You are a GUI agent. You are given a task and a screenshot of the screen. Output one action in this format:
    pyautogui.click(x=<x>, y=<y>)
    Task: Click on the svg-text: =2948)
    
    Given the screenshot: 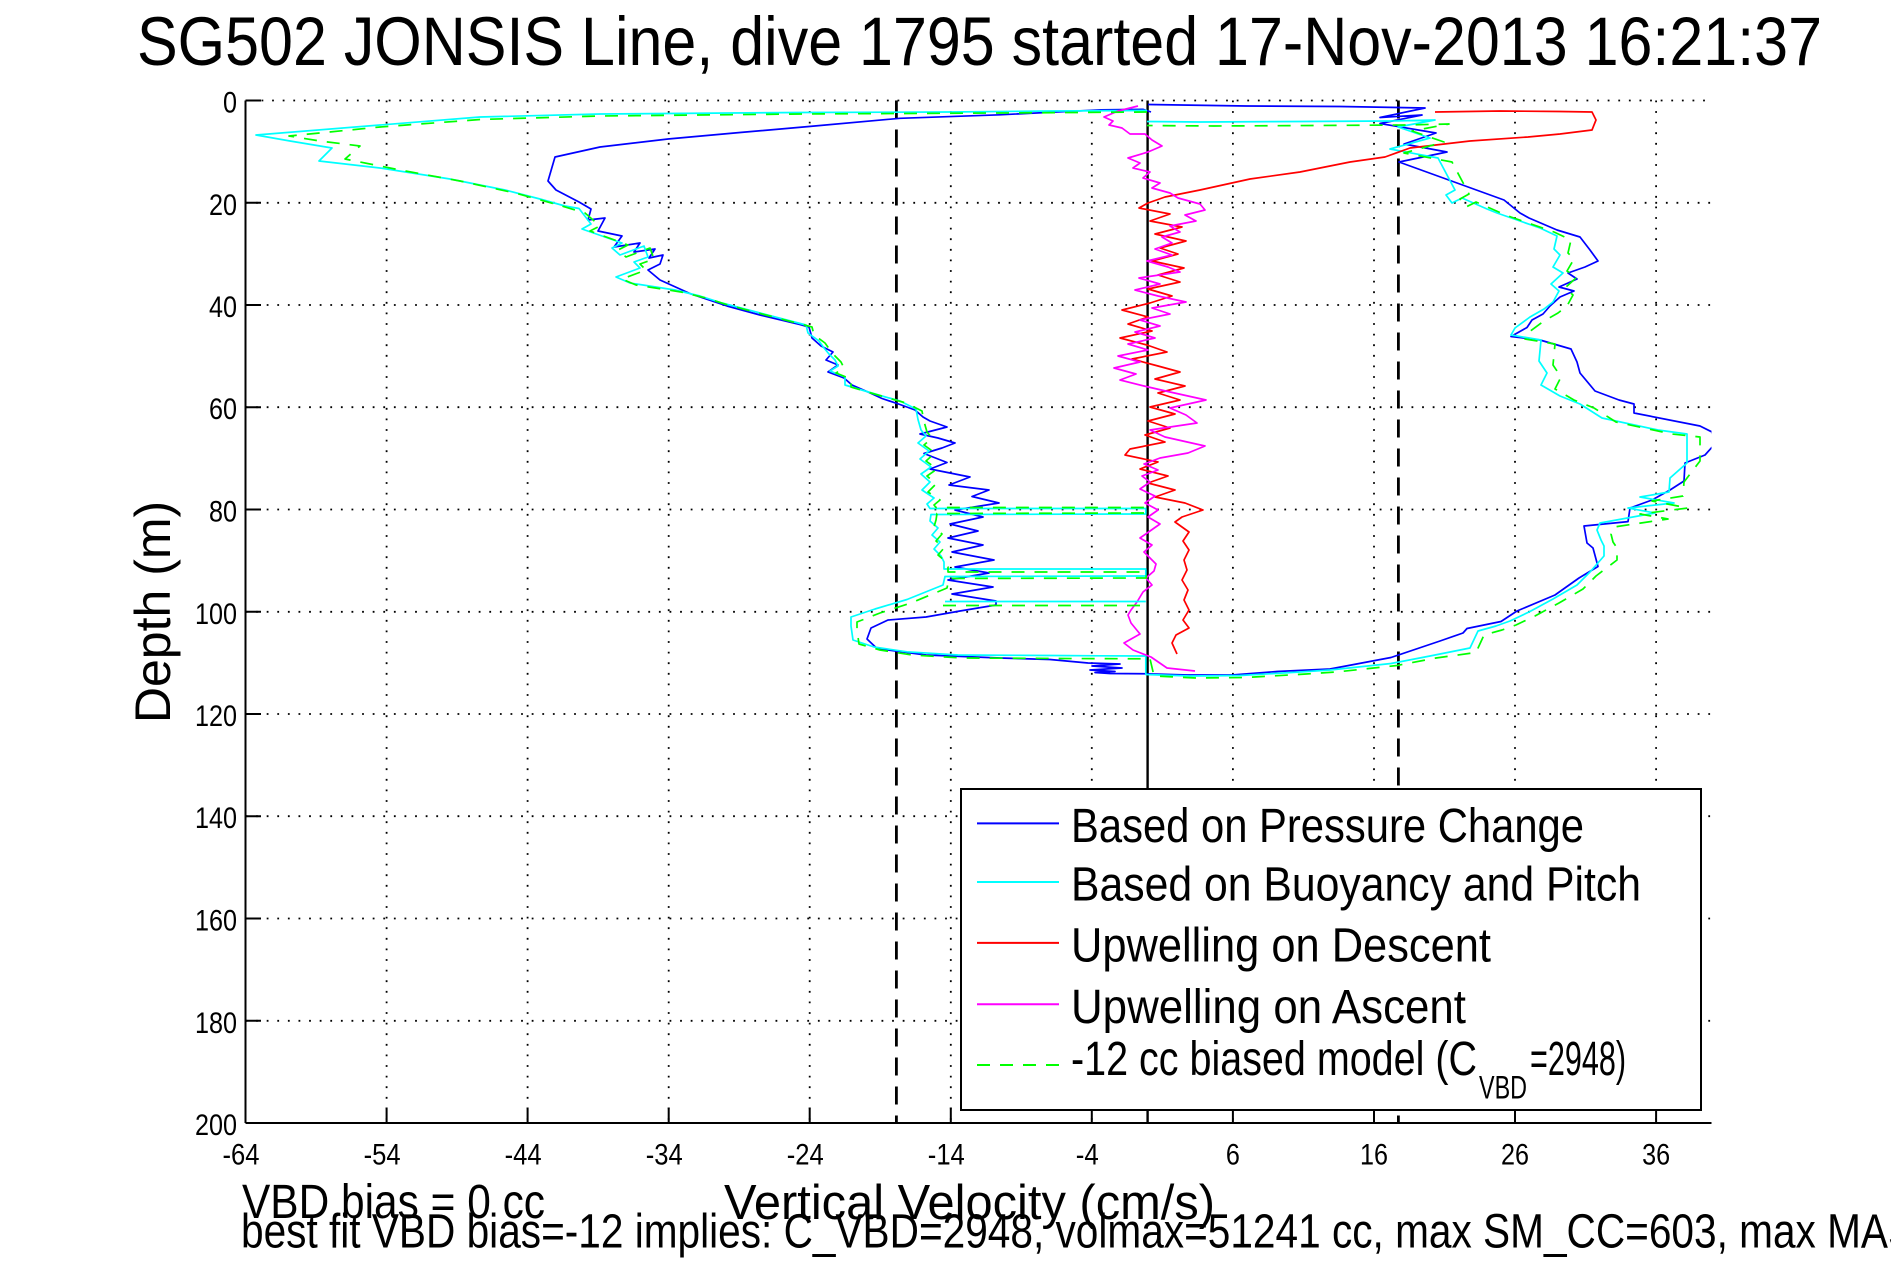 What is the action you would take?
    pyautogui.click(x=1578, y=1059)
    